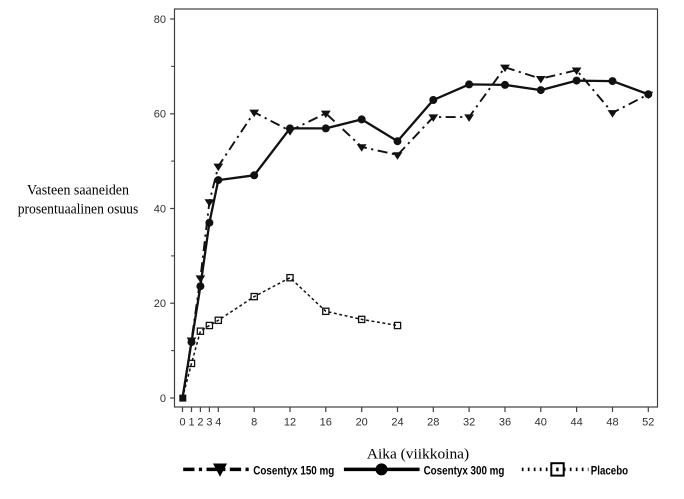  I want to click on svg-text: 4, so click(218, 422).